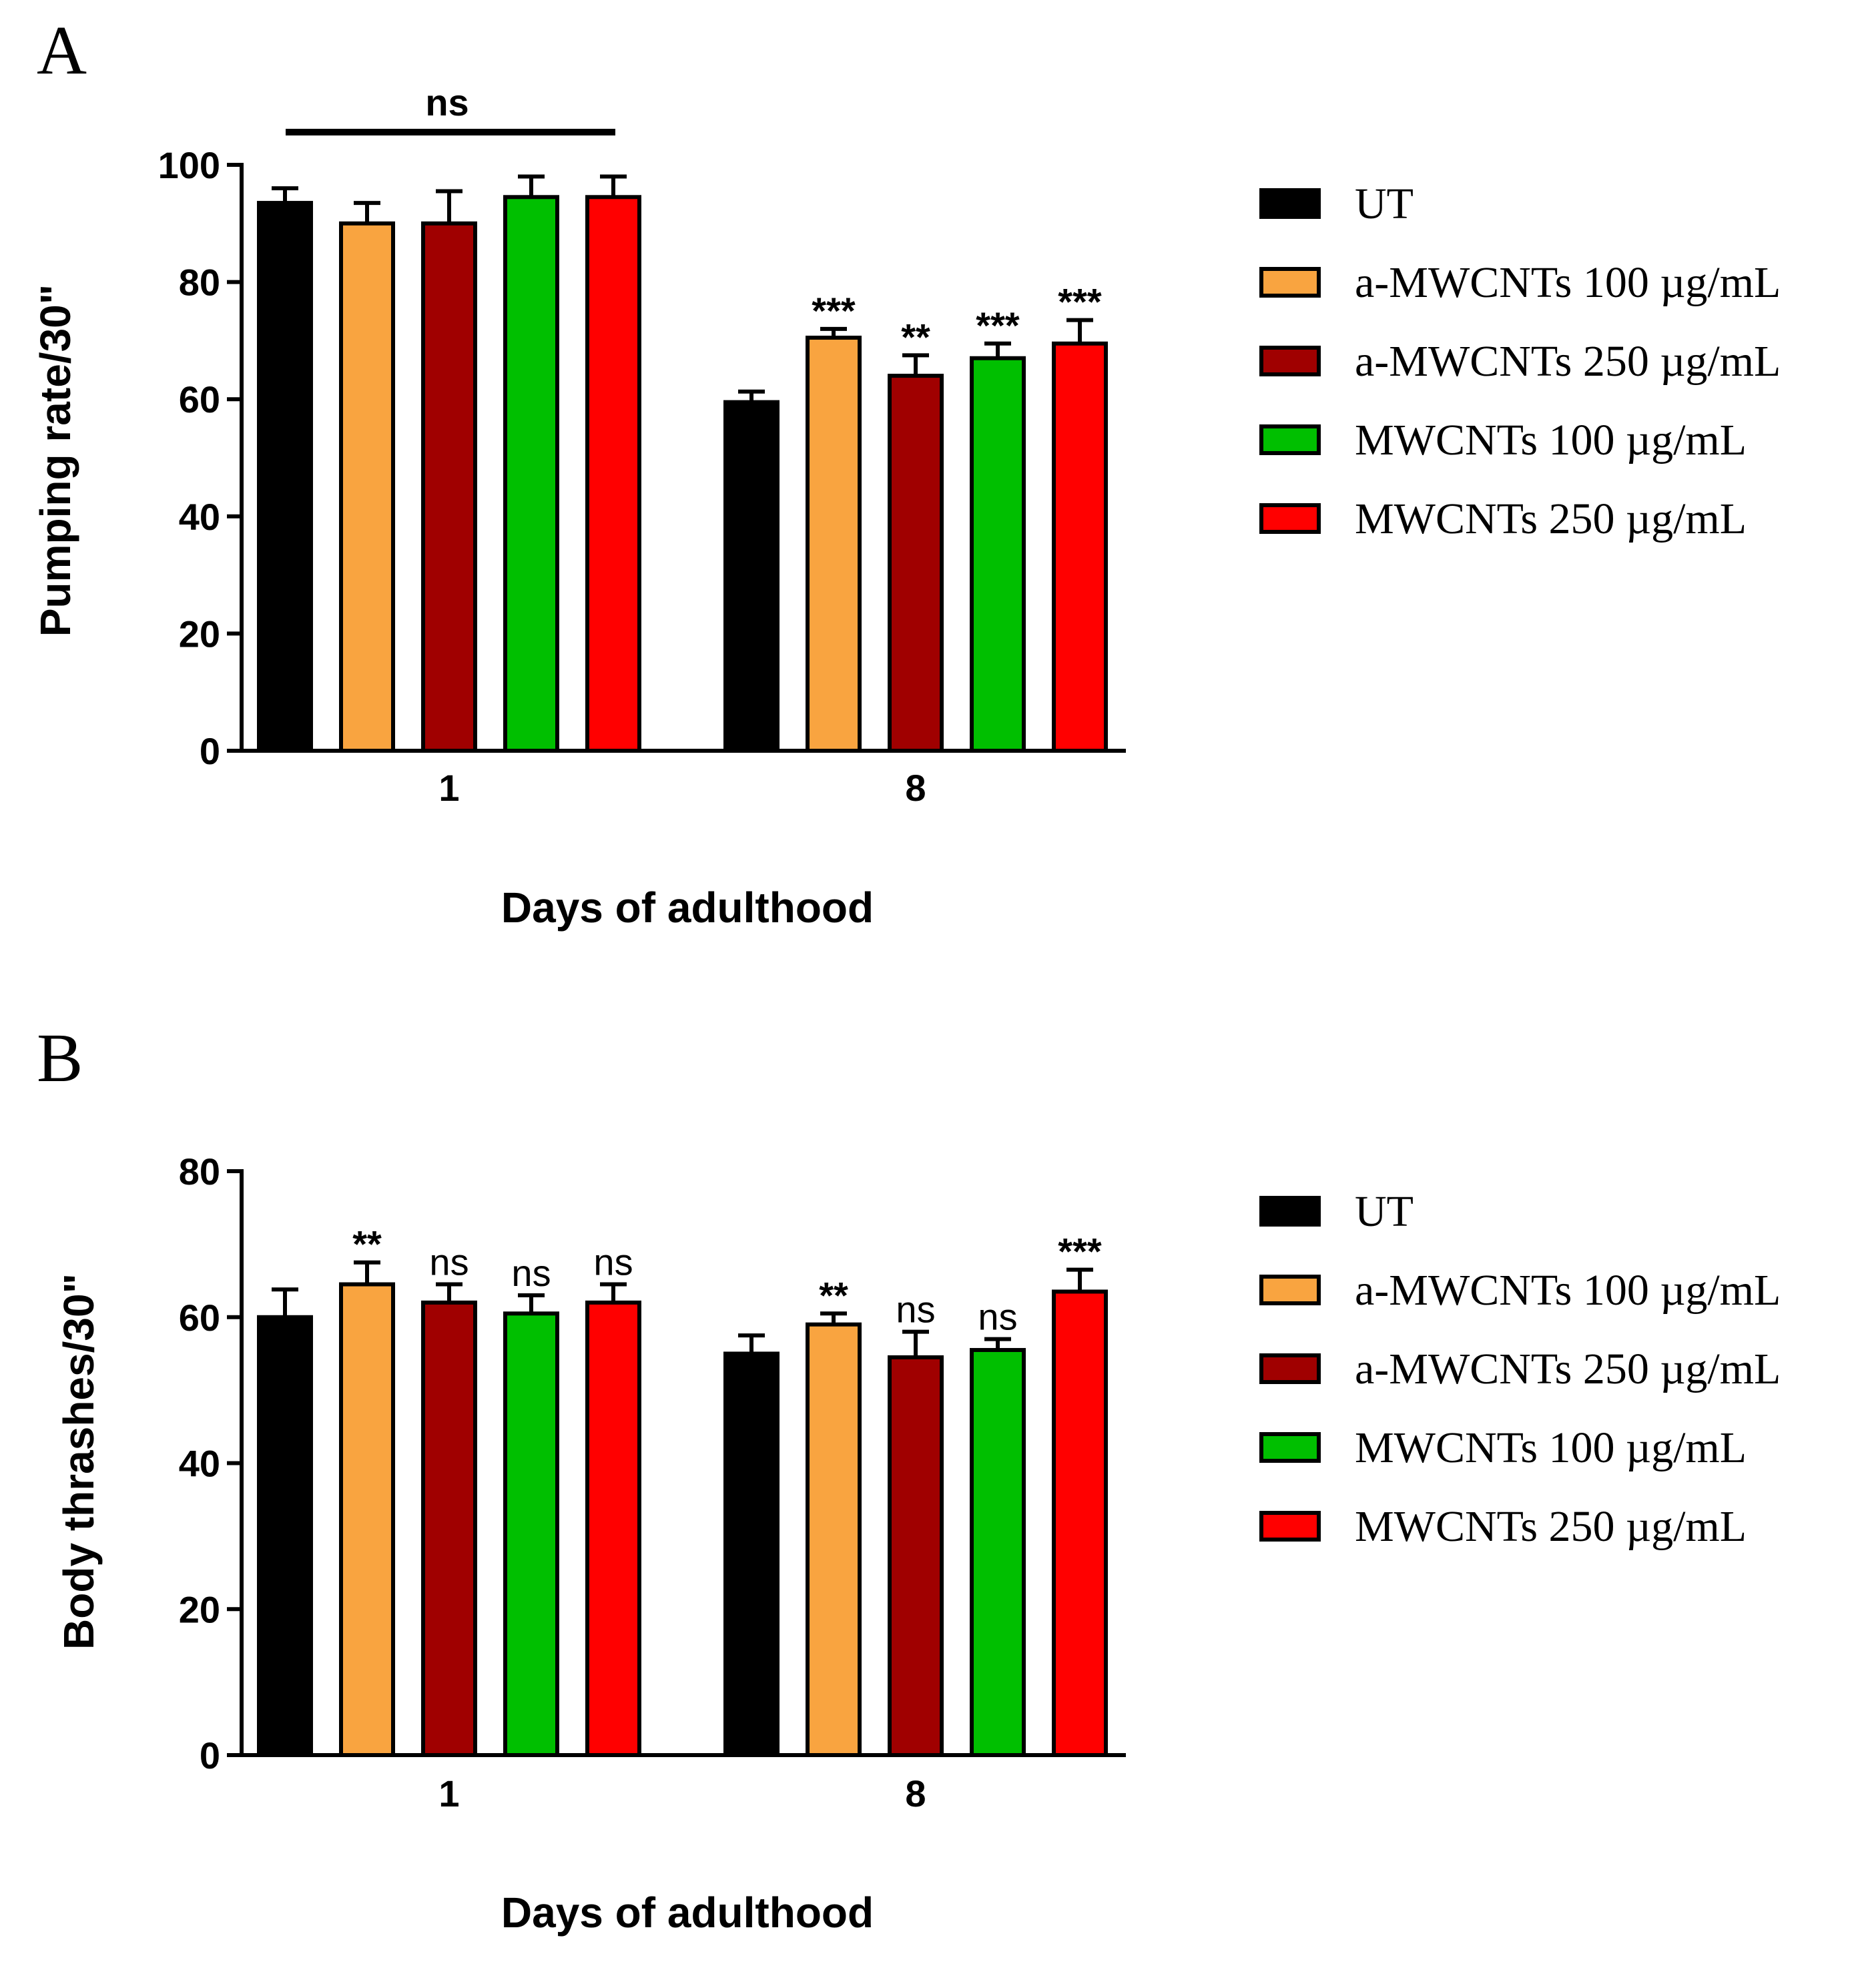 The image size is (1852, 1988). What do you see at coordinates (199, 1171) in the screenshot?
I see `panel-b-y-tick-label: 80` at bounding box center [199, 1171].